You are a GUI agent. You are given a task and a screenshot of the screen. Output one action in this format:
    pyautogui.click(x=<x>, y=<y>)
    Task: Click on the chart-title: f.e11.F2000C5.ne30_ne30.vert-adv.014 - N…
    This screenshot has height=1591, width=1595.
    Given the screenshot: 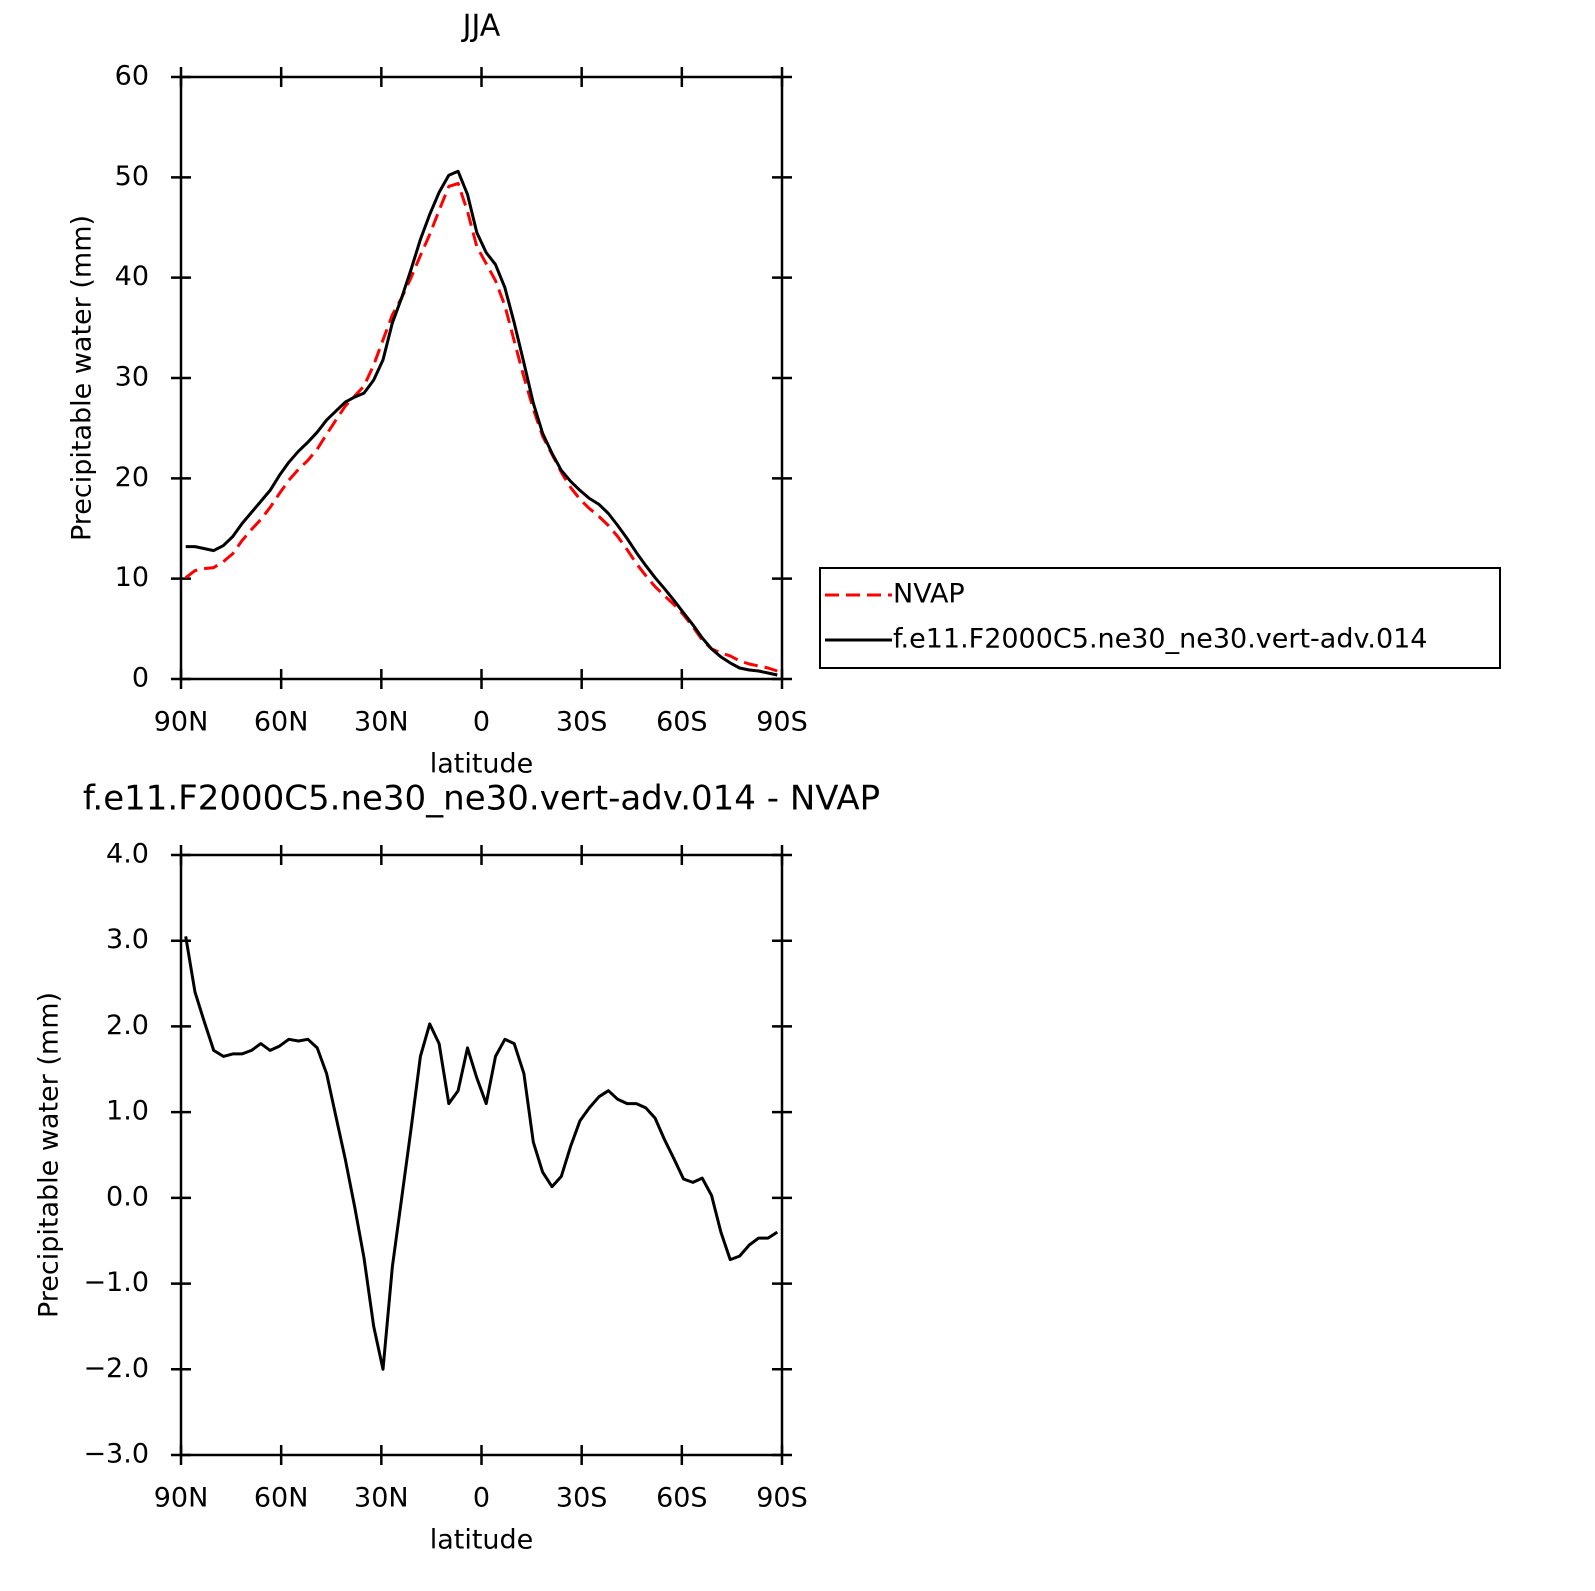 What is the action you would take?
    pyautogui.click(x=481, y=799)
    